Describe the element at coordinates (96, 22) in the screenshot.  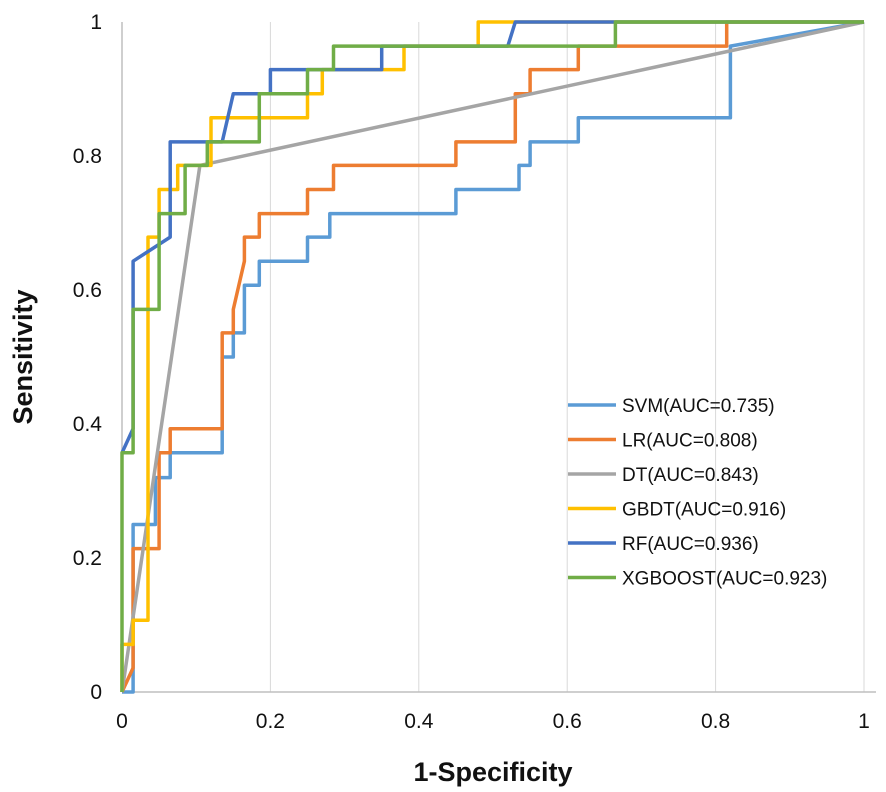
I see `y-tick-label: 1` at that location.